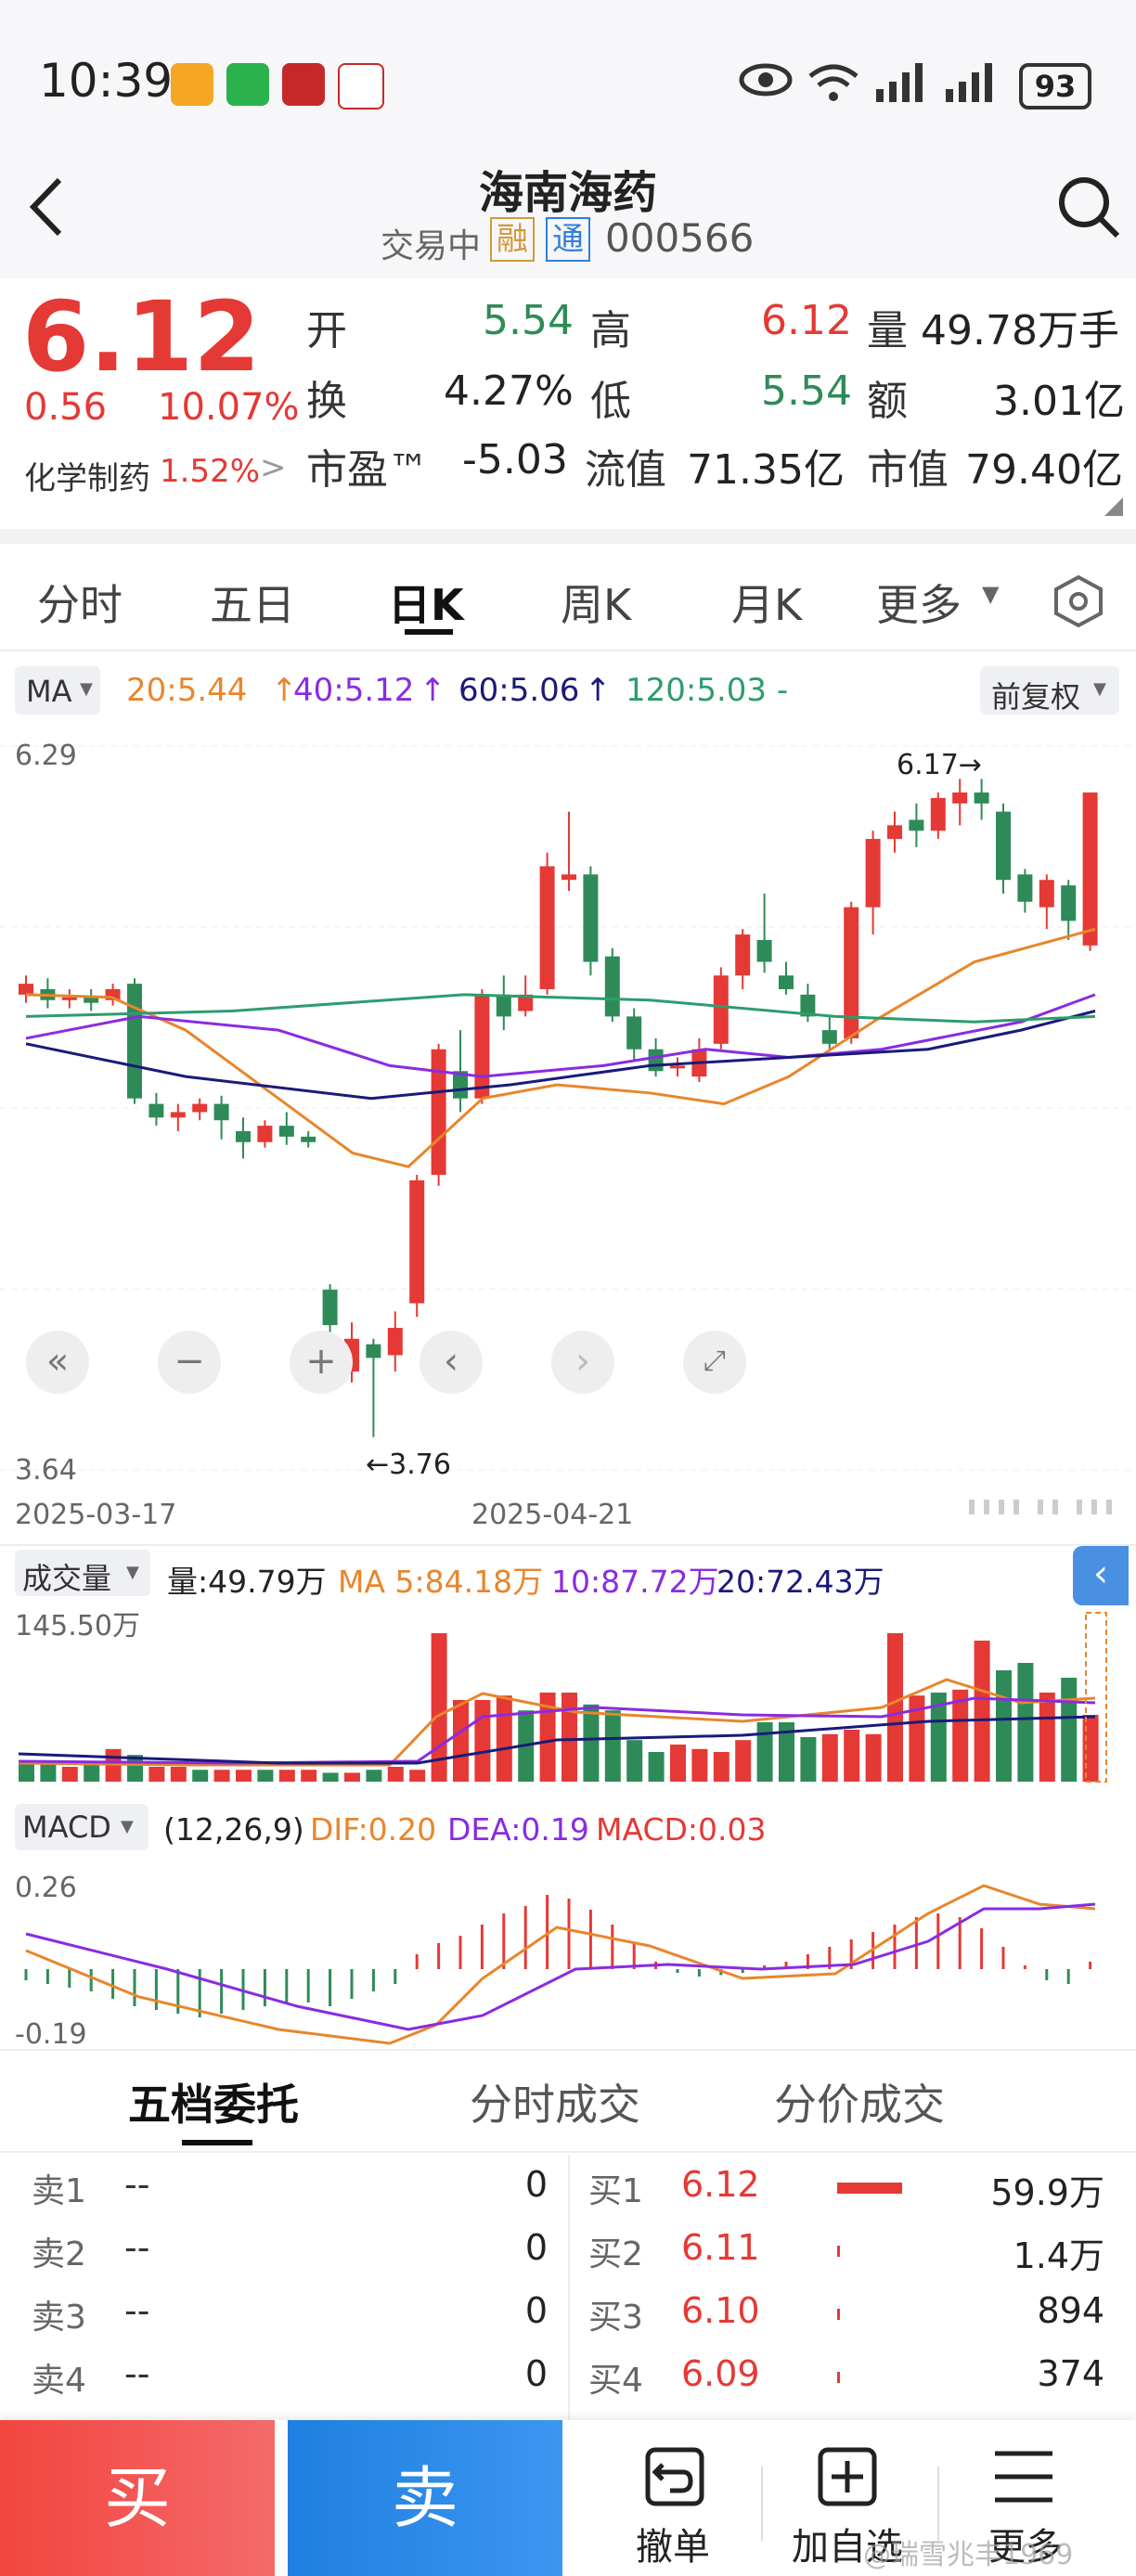 The height and width of the screenshot is (2576, 1136). What do you see at coordinates (674, 2476) in the screenshot?
I see `undo-order-icon` at bounding box center [674, 2476].